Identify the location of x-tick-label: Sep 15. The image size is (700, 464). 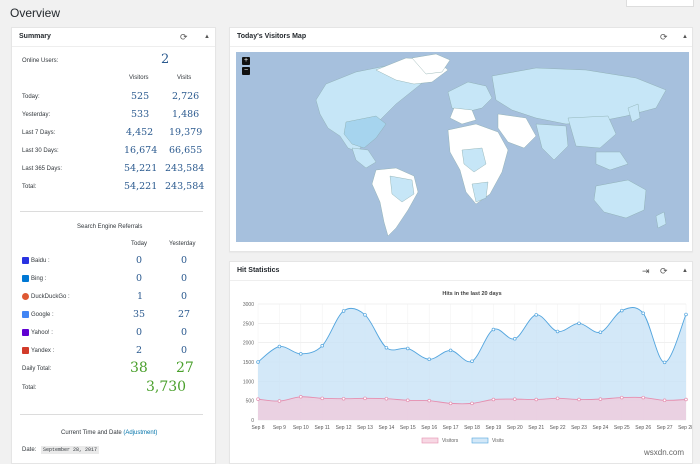
(408, 428).